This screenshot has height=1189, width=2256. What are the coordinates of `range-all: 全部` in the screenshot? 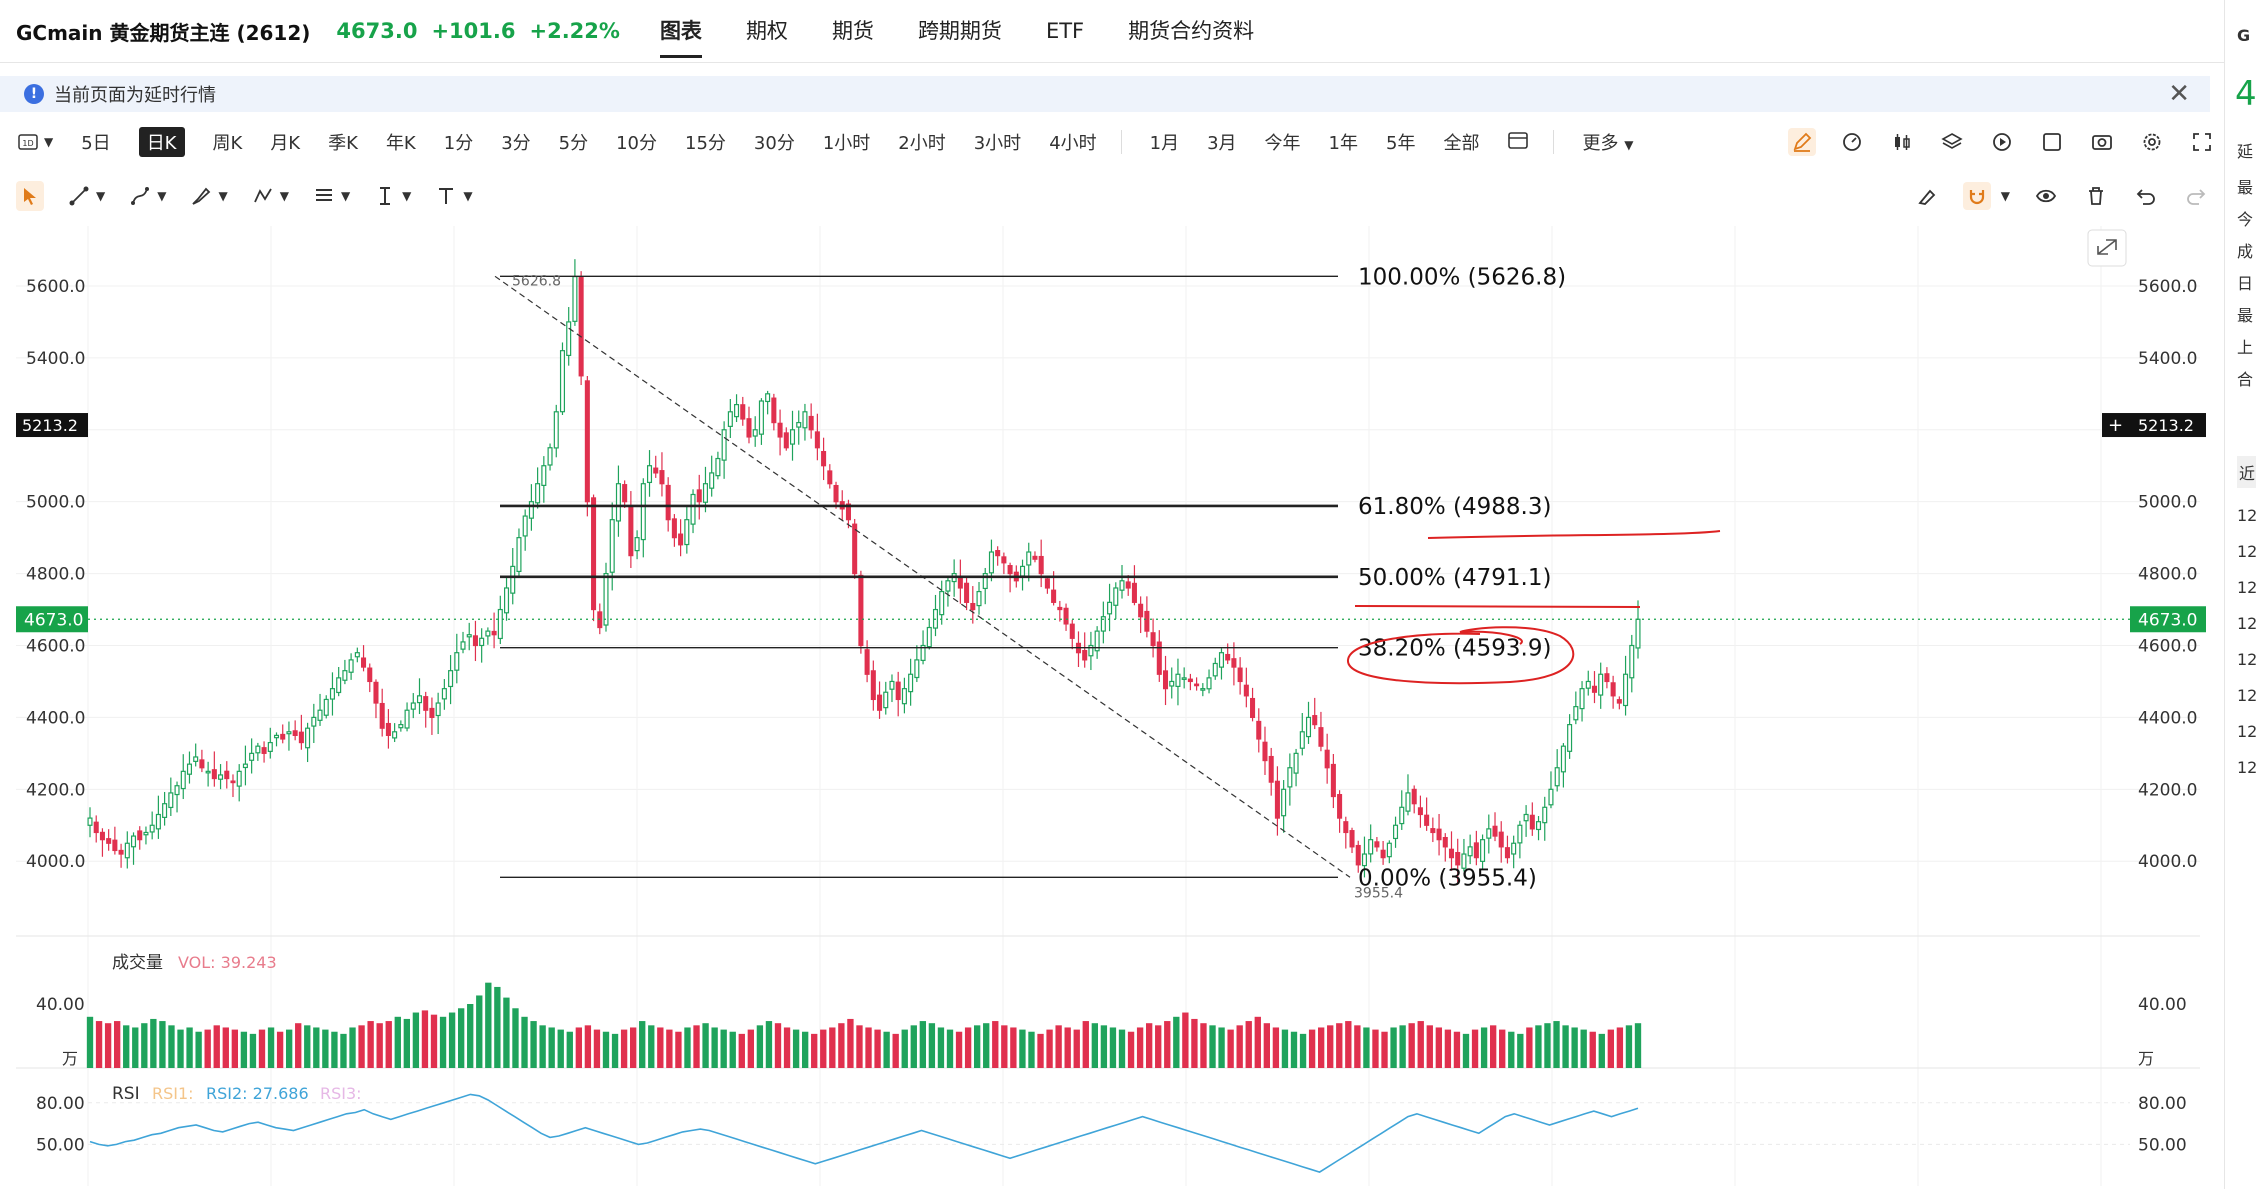 It's located at (1461, 143).